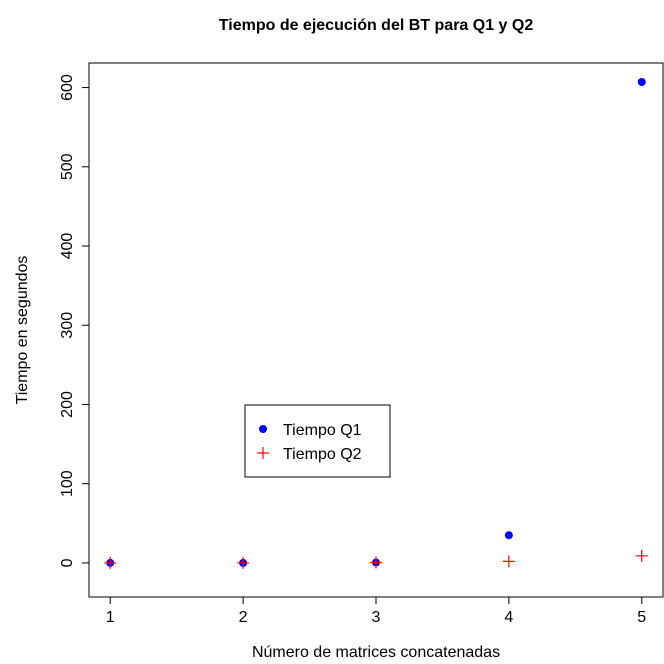 This screenshot has width=664, height=664. What do you see at coordinates (317, 441) in the screenshot?
I see `legend-box` at bounding box center [317, 441].